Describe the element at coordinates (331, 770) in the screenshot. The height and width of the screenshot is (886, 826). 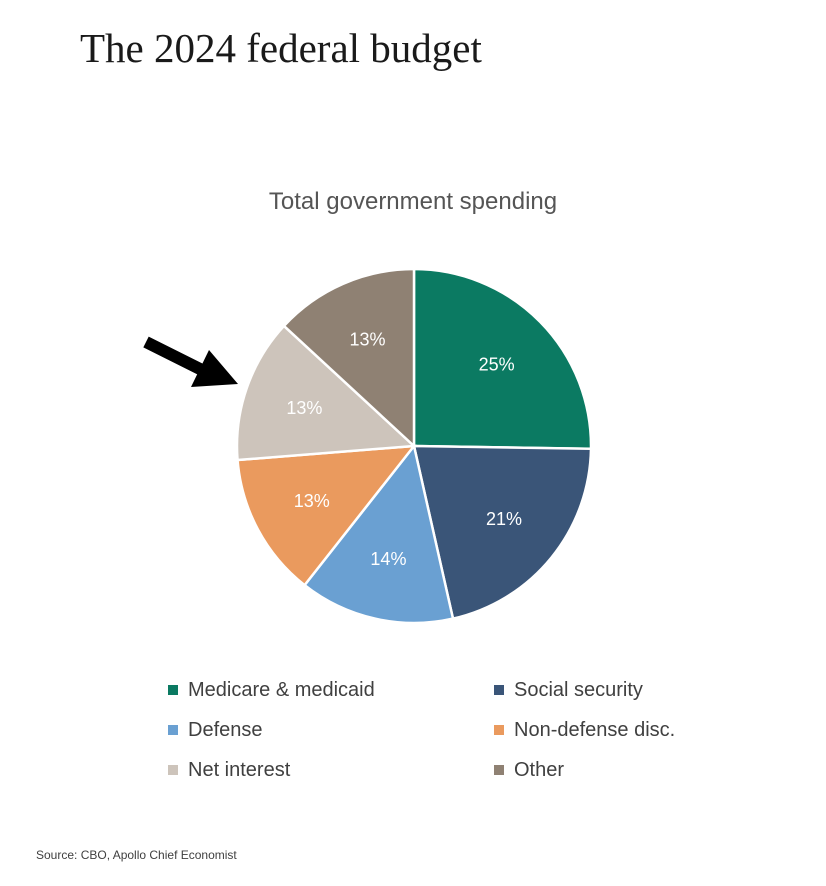
I see `legend-item: Net interest` at that location.